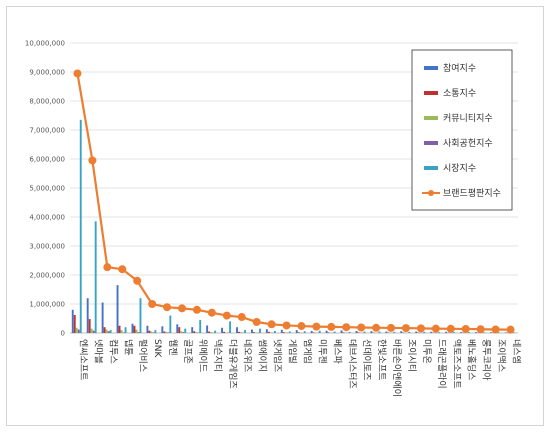  Describe the element at coordinates (127, 347) in the screenshot. I see `x-tick-label: 넵튠` at that location.